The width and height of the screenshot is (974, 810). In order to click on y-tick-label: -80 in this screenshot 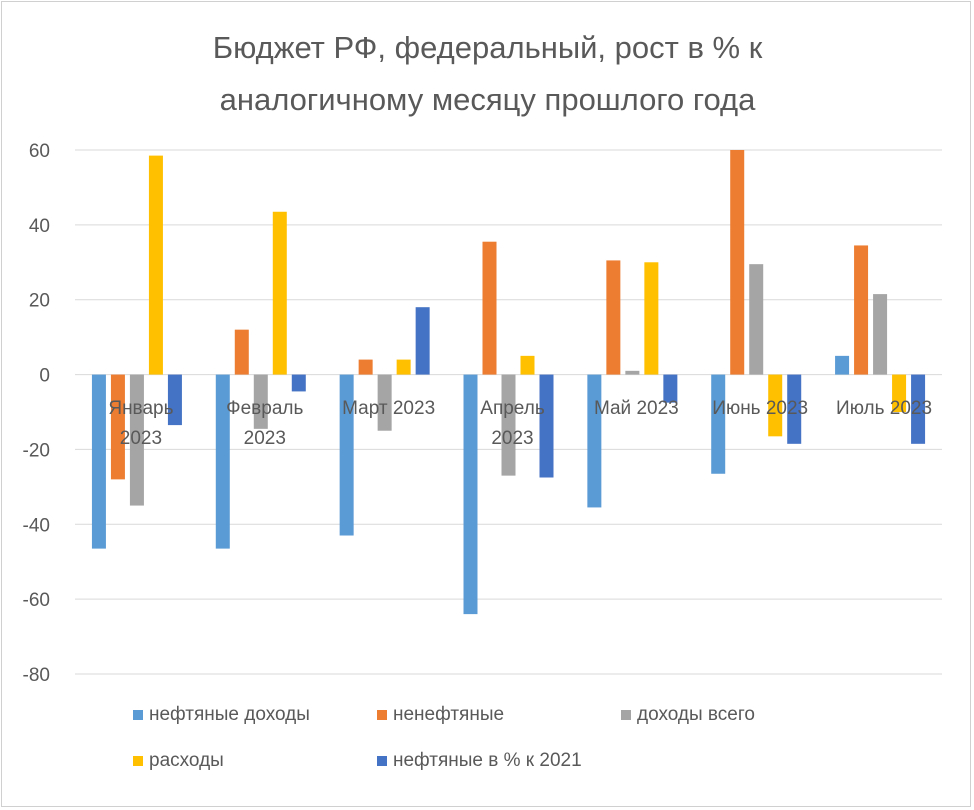, I will do `click(36, 675)`.